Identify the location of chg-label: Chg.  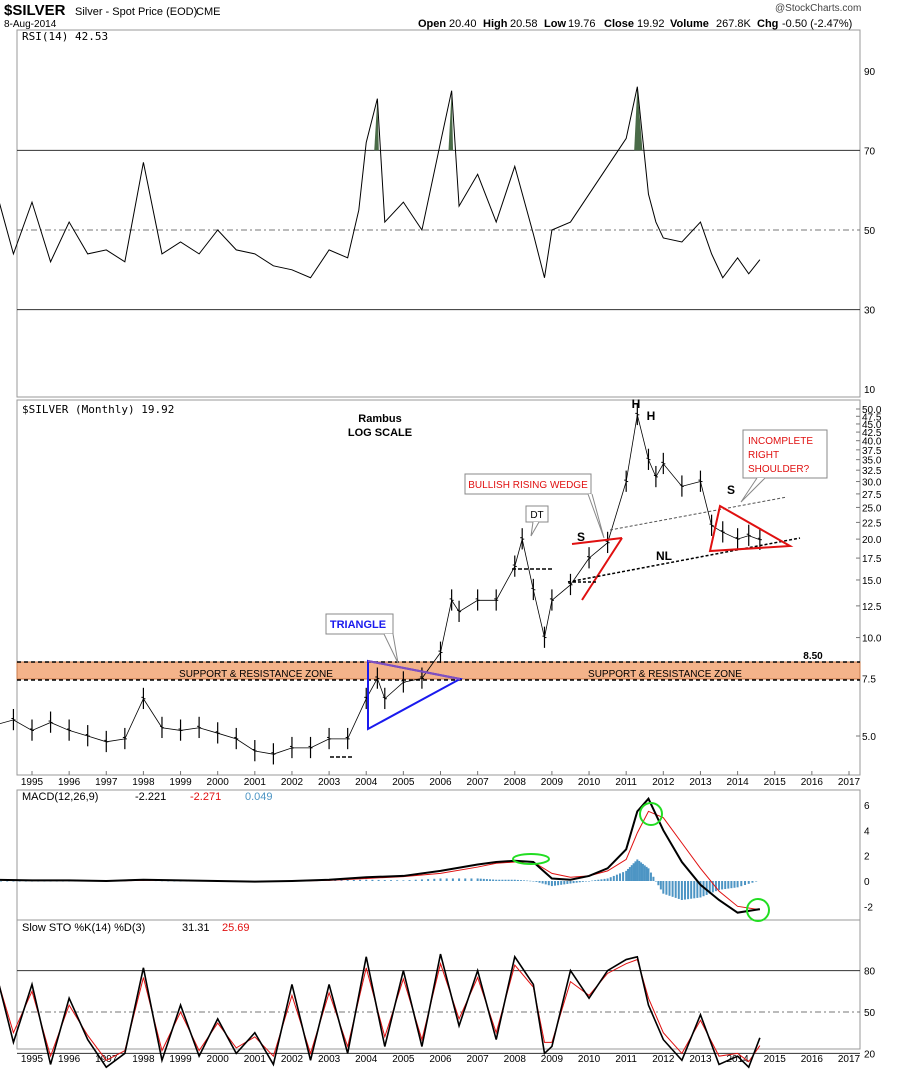
(767, 24).